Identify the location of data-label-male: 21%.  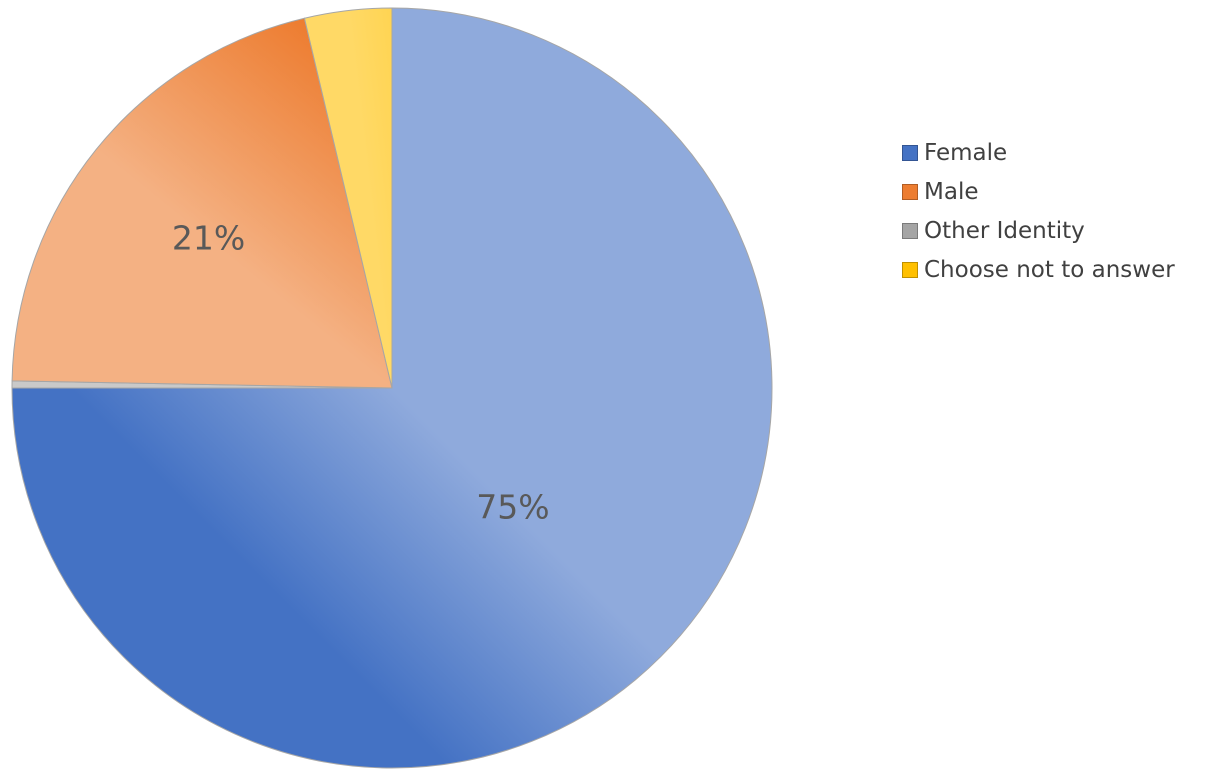
(208, 238).